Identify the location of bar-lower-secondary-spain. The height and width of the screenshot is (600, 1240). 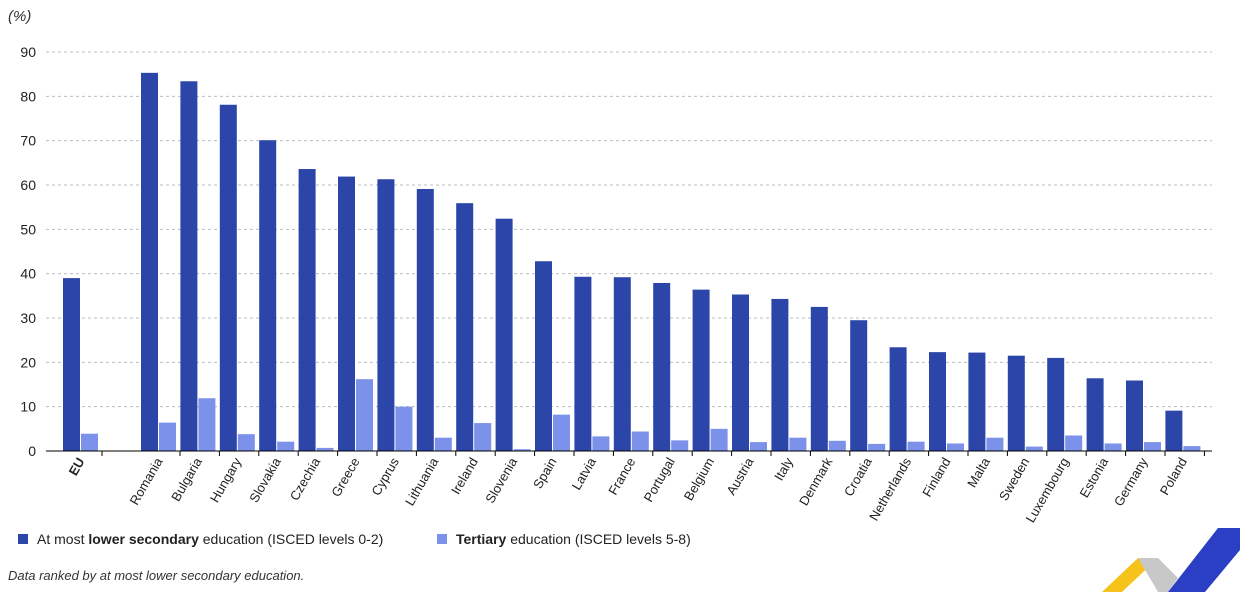
(543, 356).